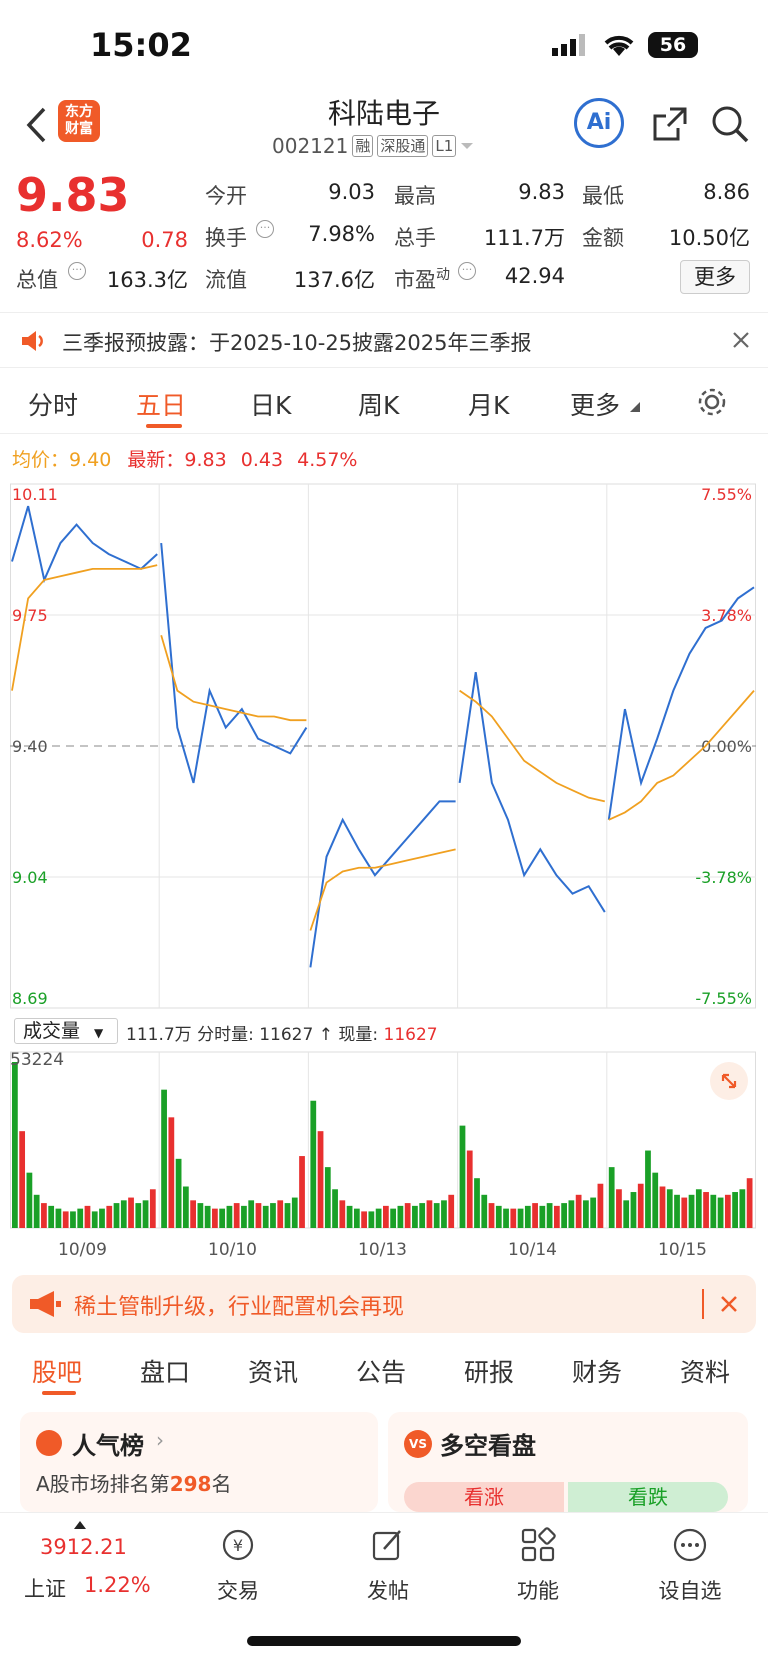  I want to click on open-label: 今开, so click(226, 196).